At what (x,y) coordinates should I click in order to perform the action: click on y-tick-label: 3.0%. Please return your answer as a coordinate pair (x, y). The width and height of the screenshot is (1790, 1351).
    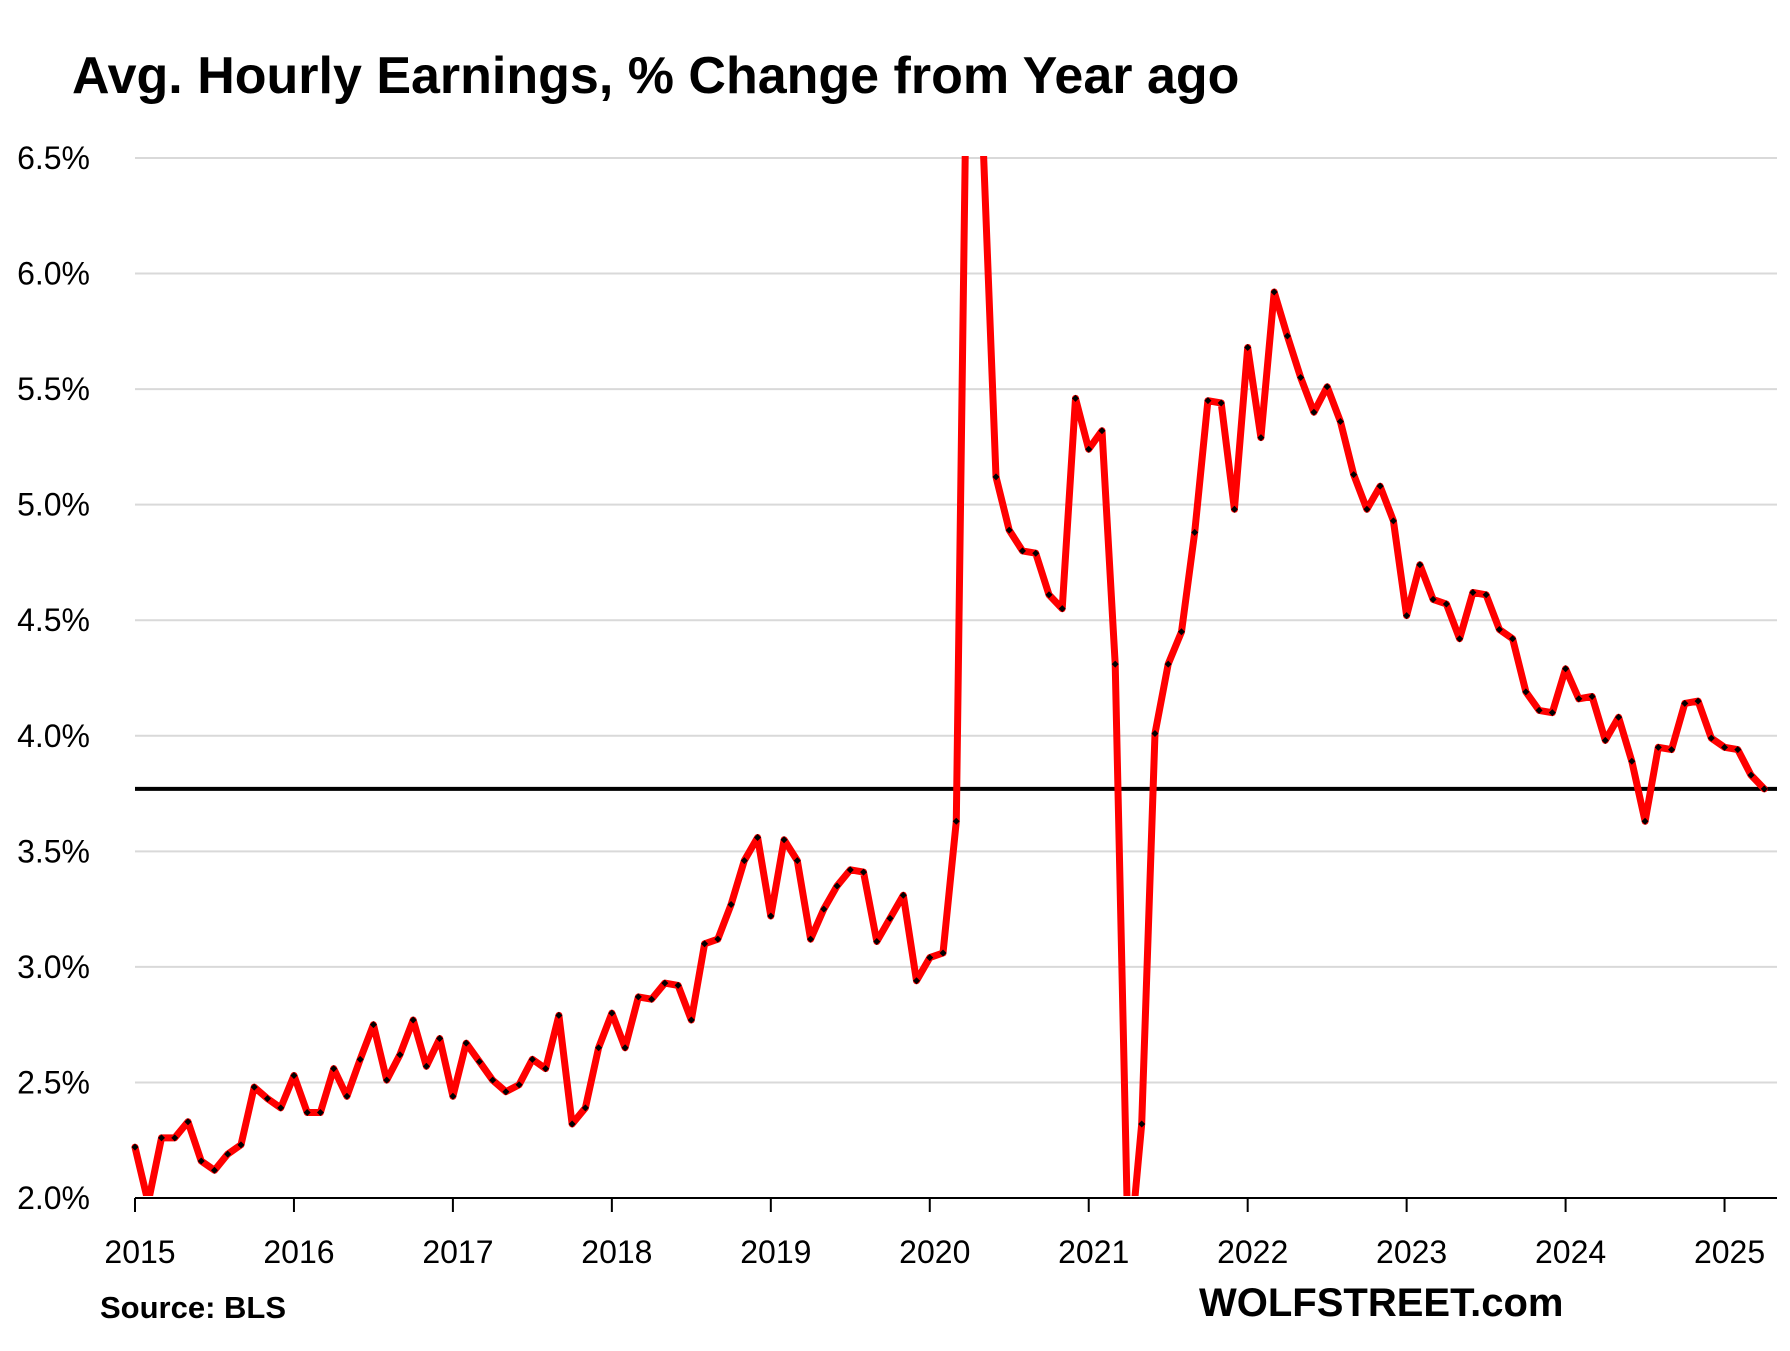
    Looking at the image, I should click on (53, 967).